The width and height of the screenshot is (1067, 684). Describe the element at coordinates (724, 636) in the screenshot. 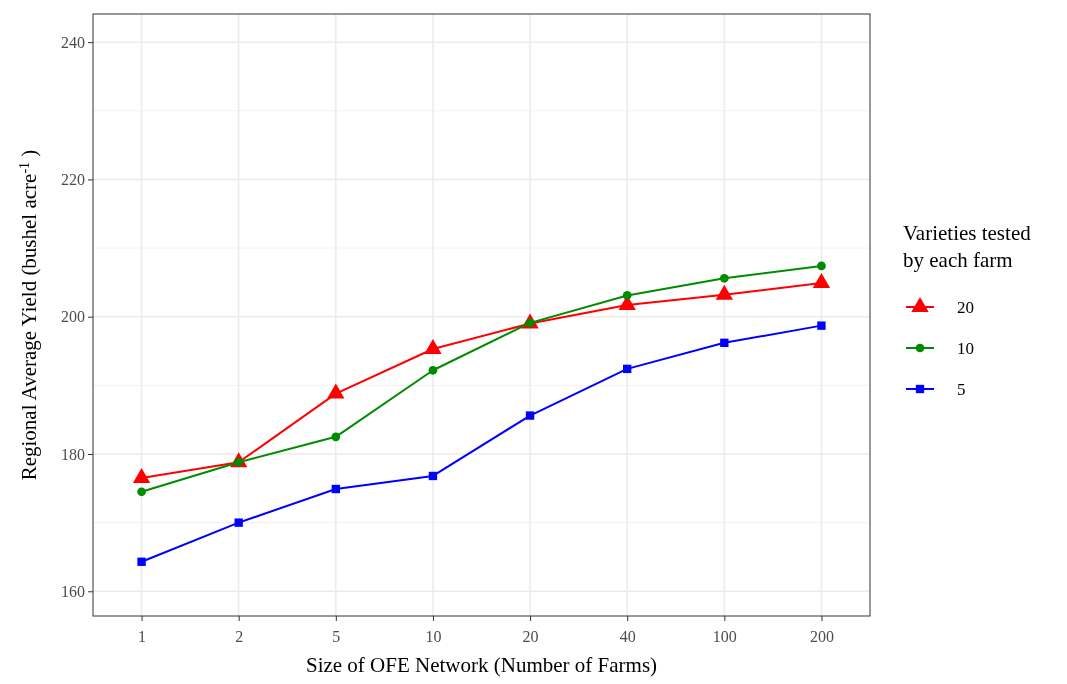

I see `x-tick-label: 100` at that location.